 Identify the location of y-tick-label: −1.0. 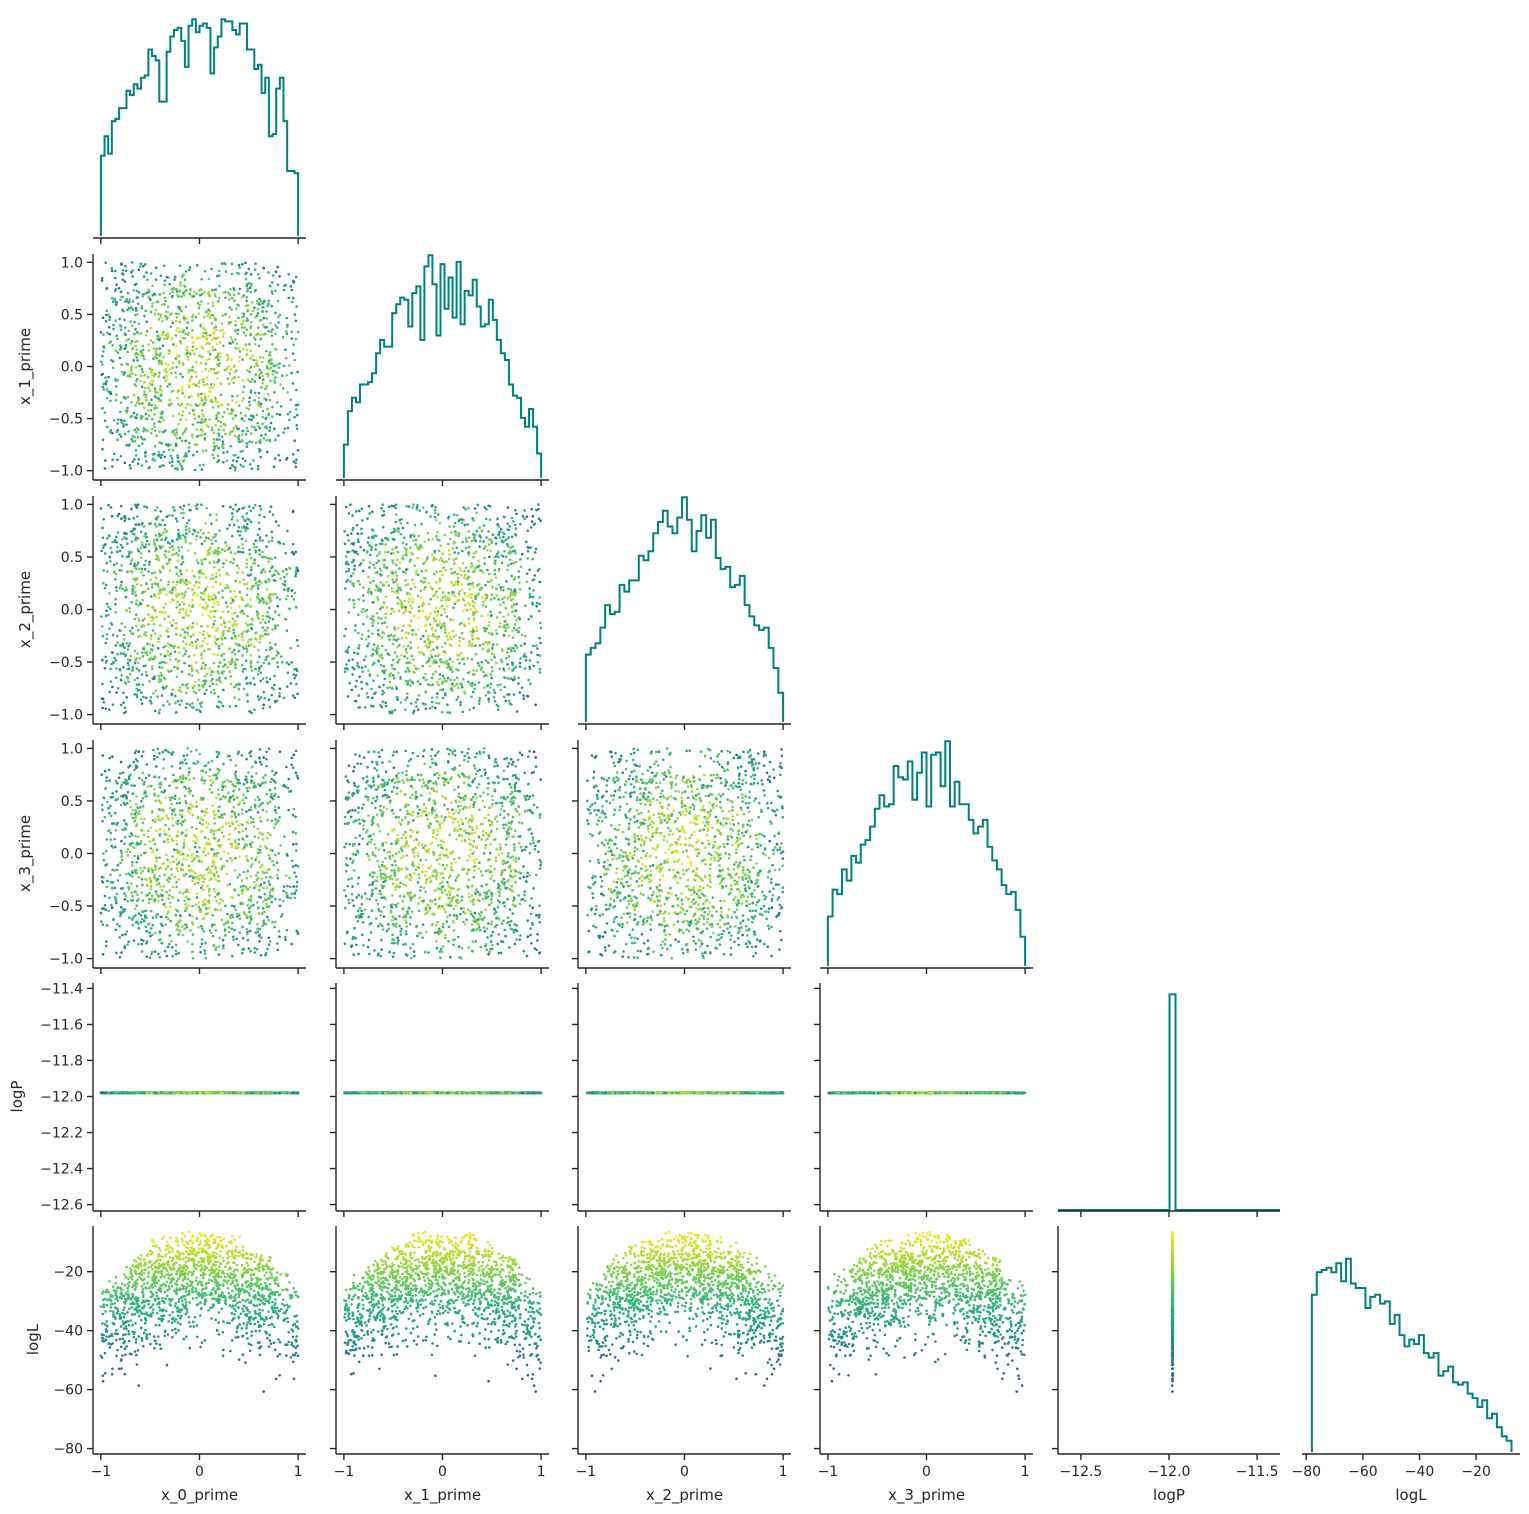
(66, 716).